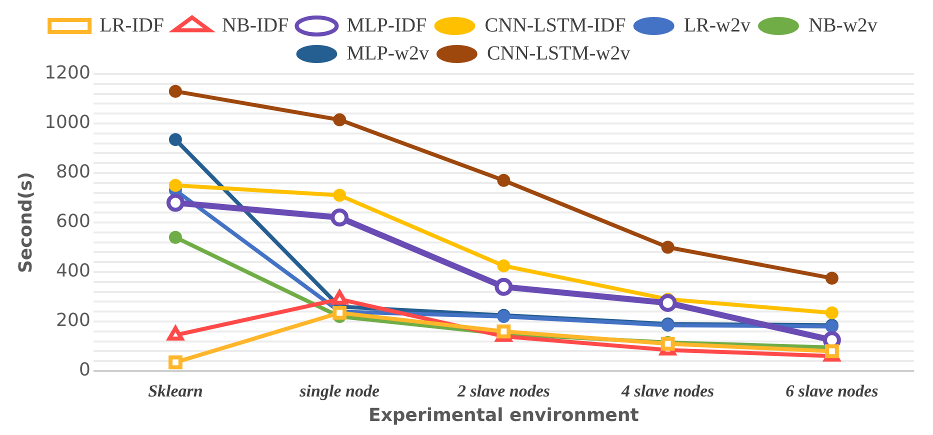 The width and height of the screenshot is (933, 435). What do you see at coordinates (73, 221) in the screenshot?
I see `y-tick-label: 600` at bounding box center [73, 221].